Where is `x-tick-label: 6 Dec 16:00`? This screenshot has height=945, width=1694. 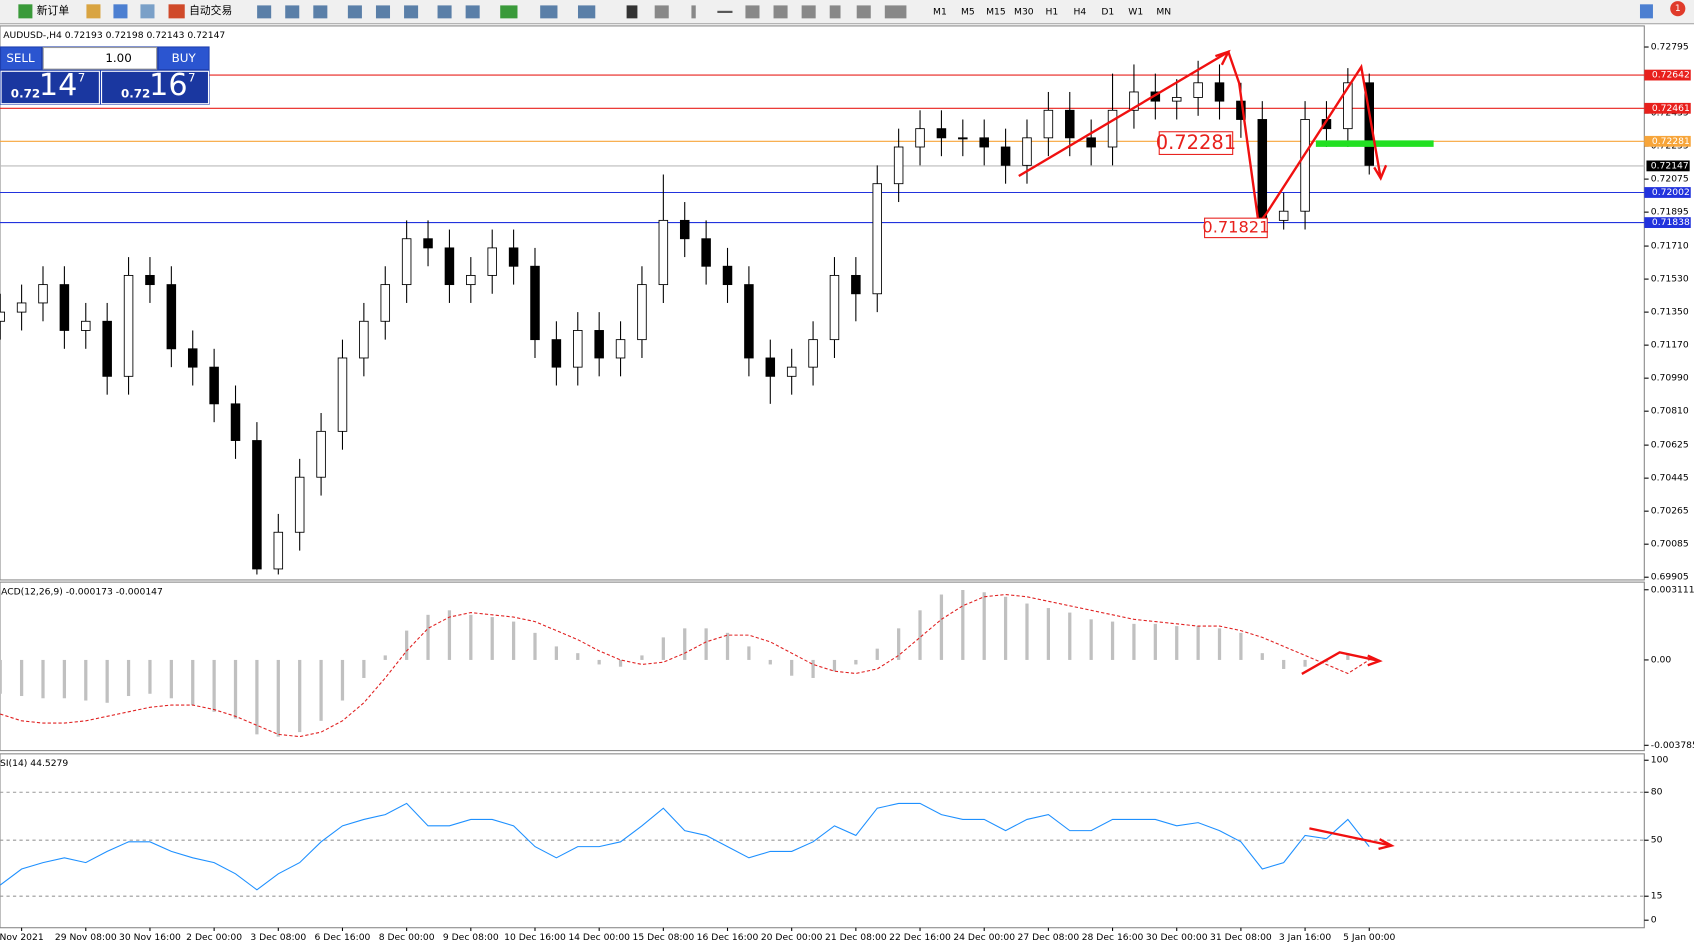 x-tick-label: 6 Dec 16:00 is located at coordinates (343, 937).